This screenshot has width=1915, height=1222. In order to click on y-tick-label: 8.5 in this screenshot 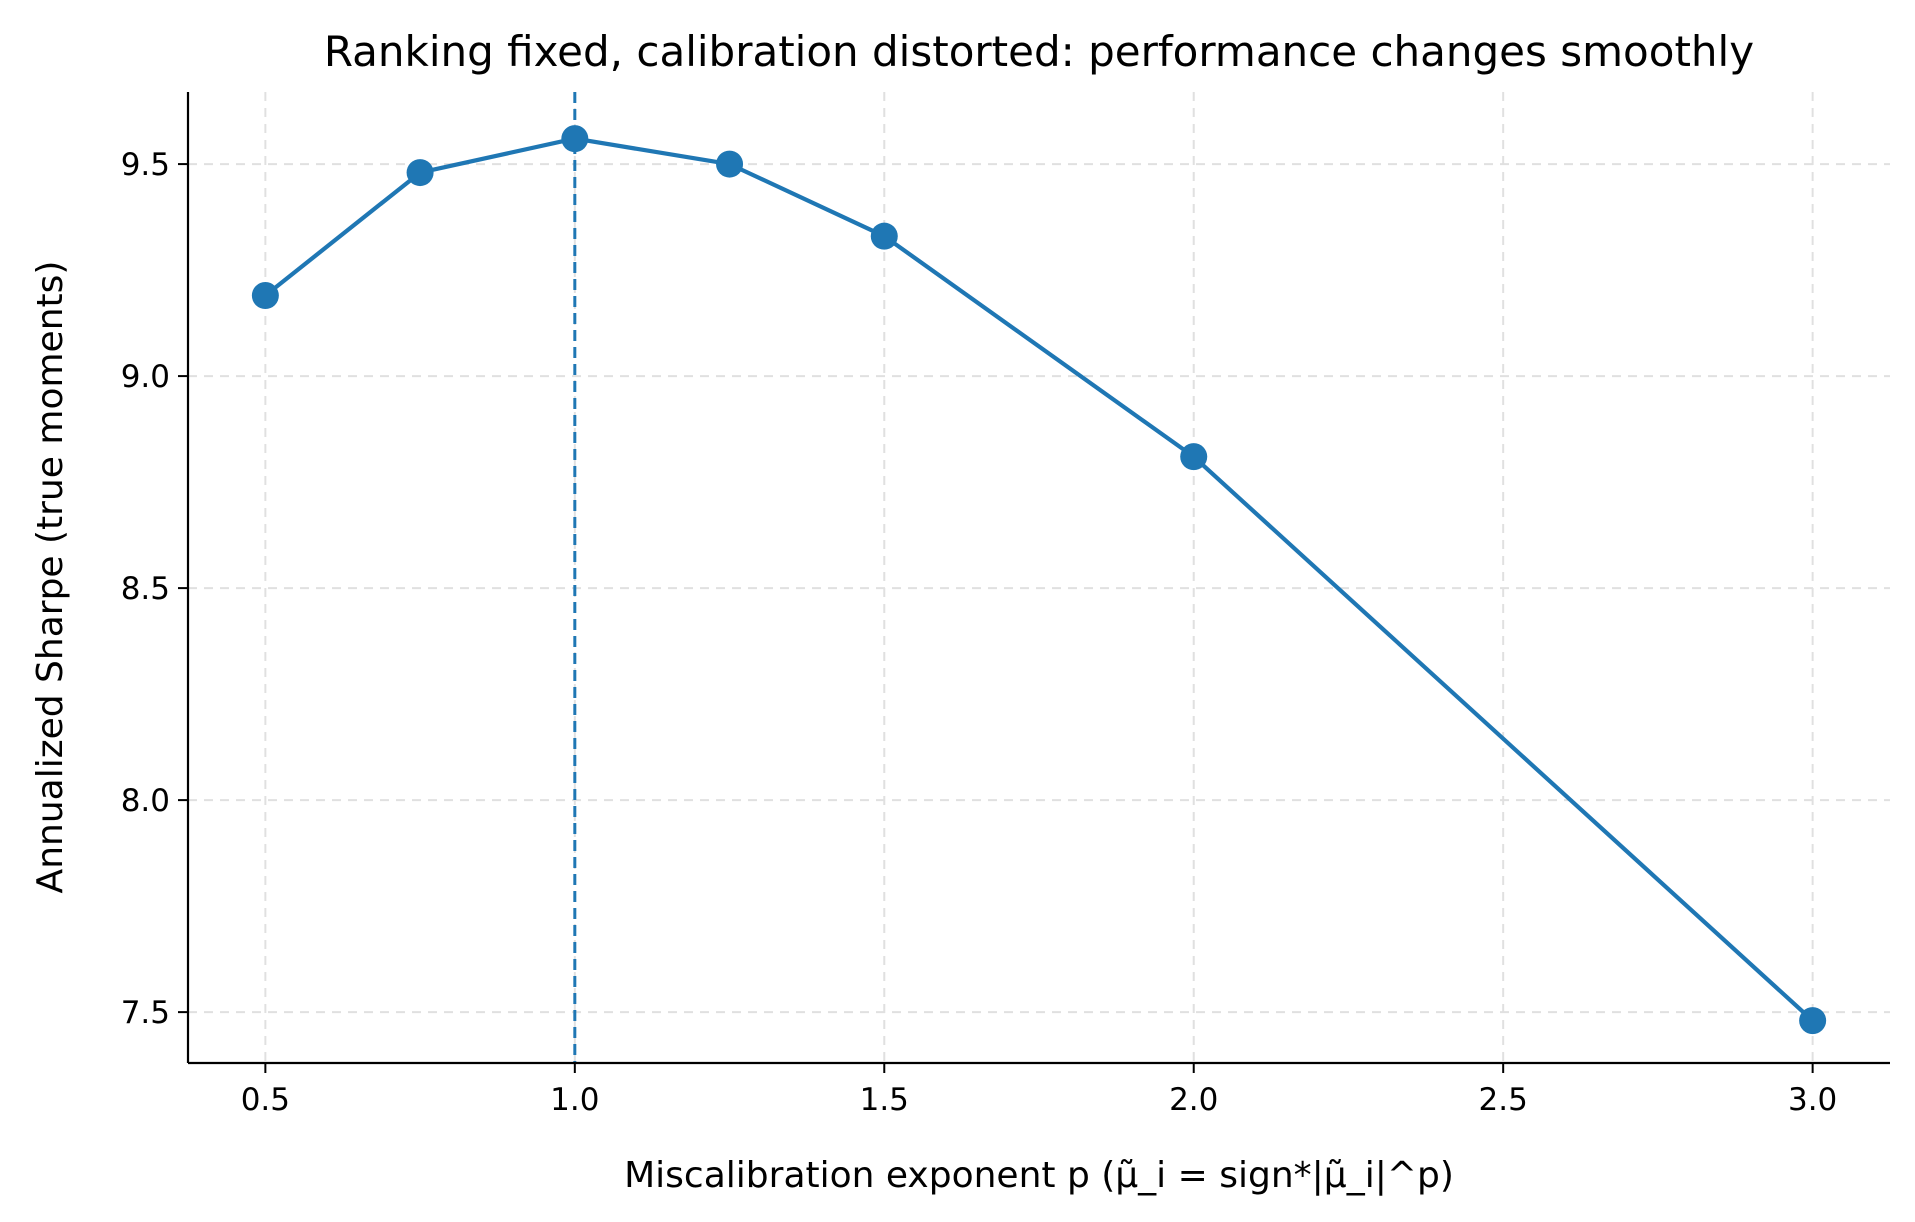, I will do `click(145, 589)`.